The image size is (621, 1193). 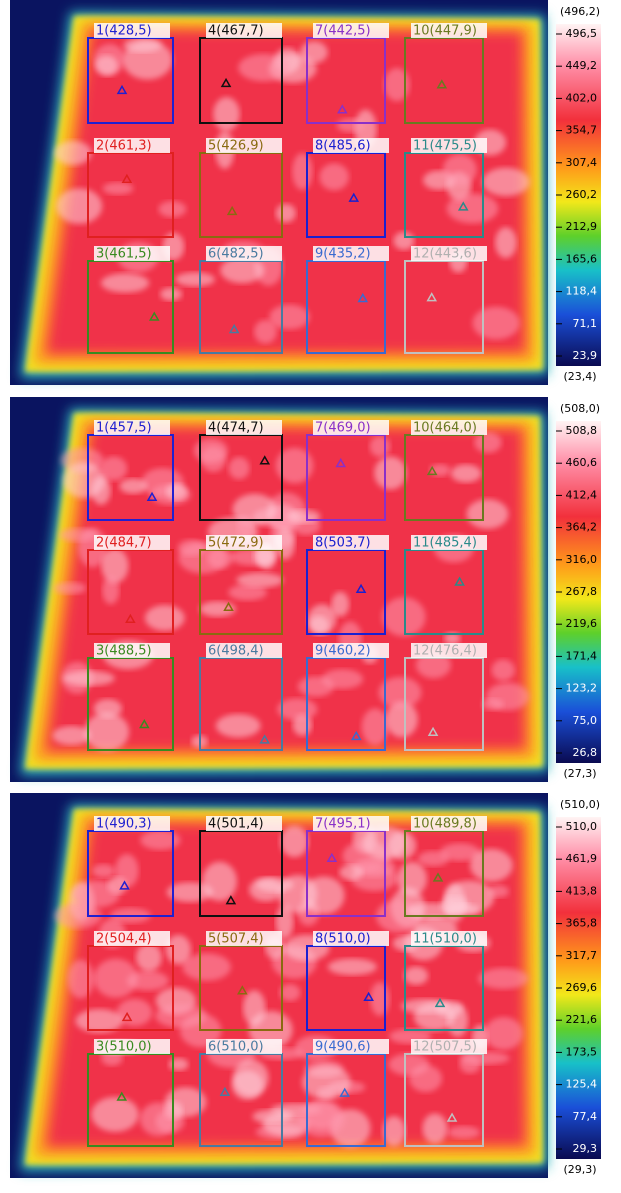 What do you see at coordinates (124, 939) in the screenshot?
I see `region-label: 2(504,4)` at bounding box center [124, 939].